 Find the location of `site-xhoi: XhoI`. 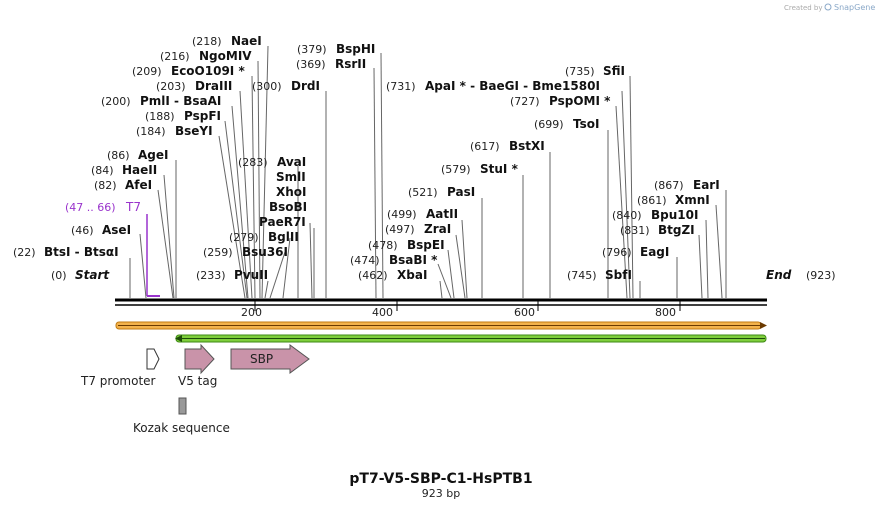

site-xhoi: XhoI is located at coordinates (291, 192).